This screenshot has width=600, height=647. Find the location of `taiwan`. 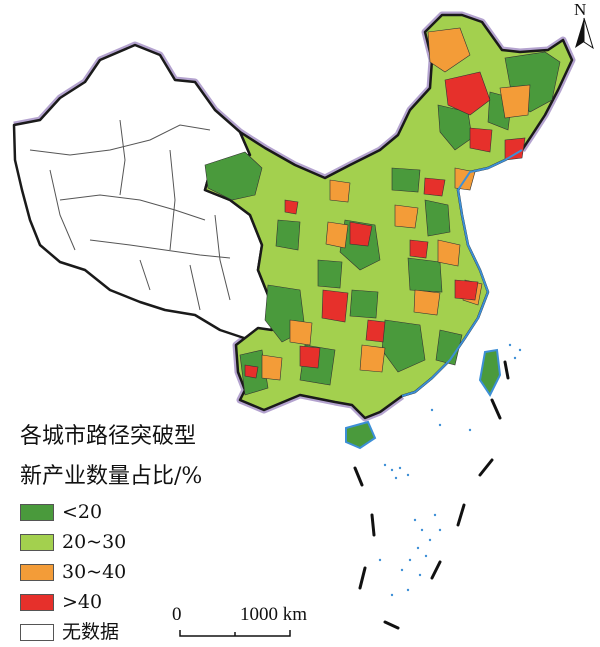

taiwan is located at coordinates (490, 372).